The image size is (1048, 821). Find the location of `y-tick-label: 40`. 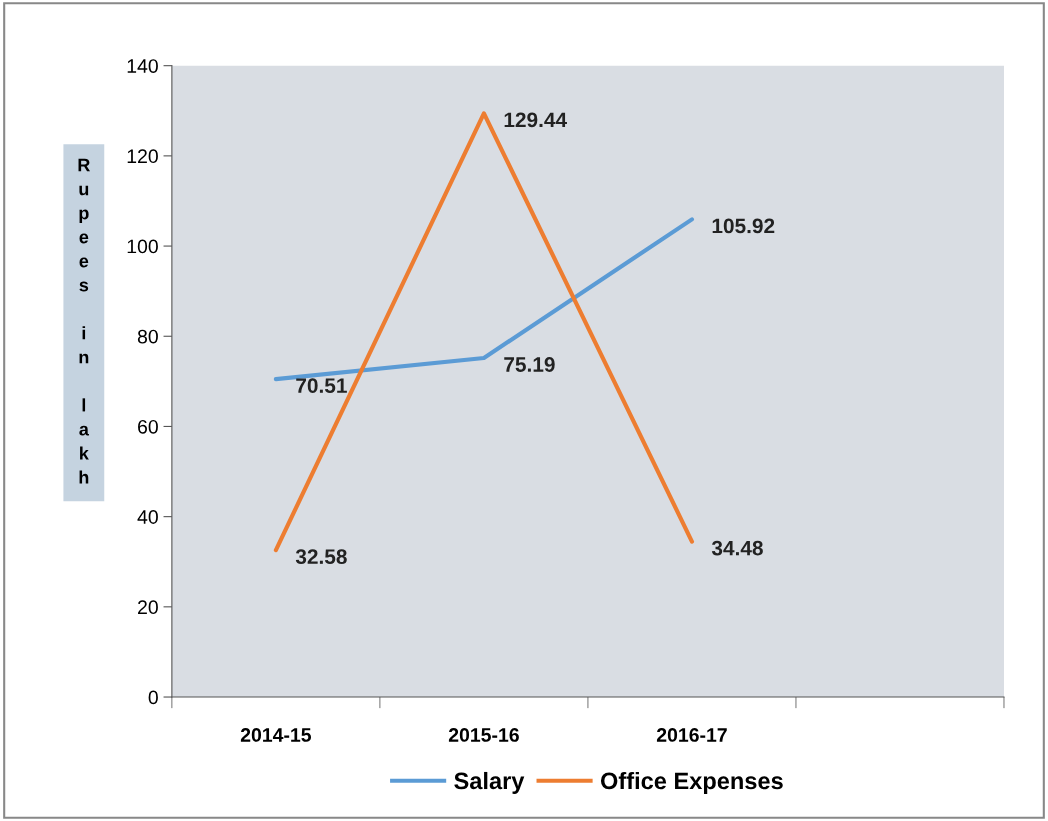

y-tick-label: 40 is located at coordinates (147, 517).